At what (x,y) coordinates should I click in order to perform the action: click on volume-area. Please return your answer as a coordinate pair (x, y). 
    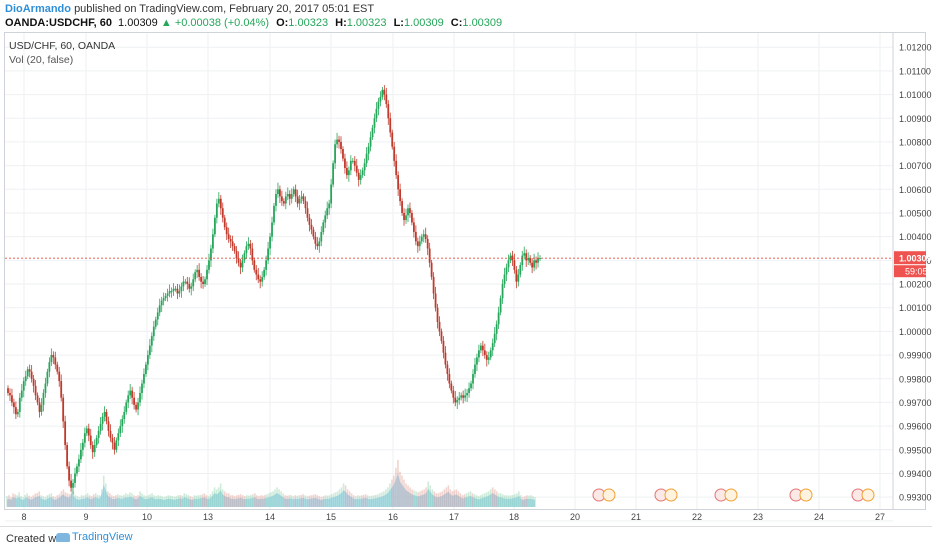
    Looking at the image, I should click on (271, 490).